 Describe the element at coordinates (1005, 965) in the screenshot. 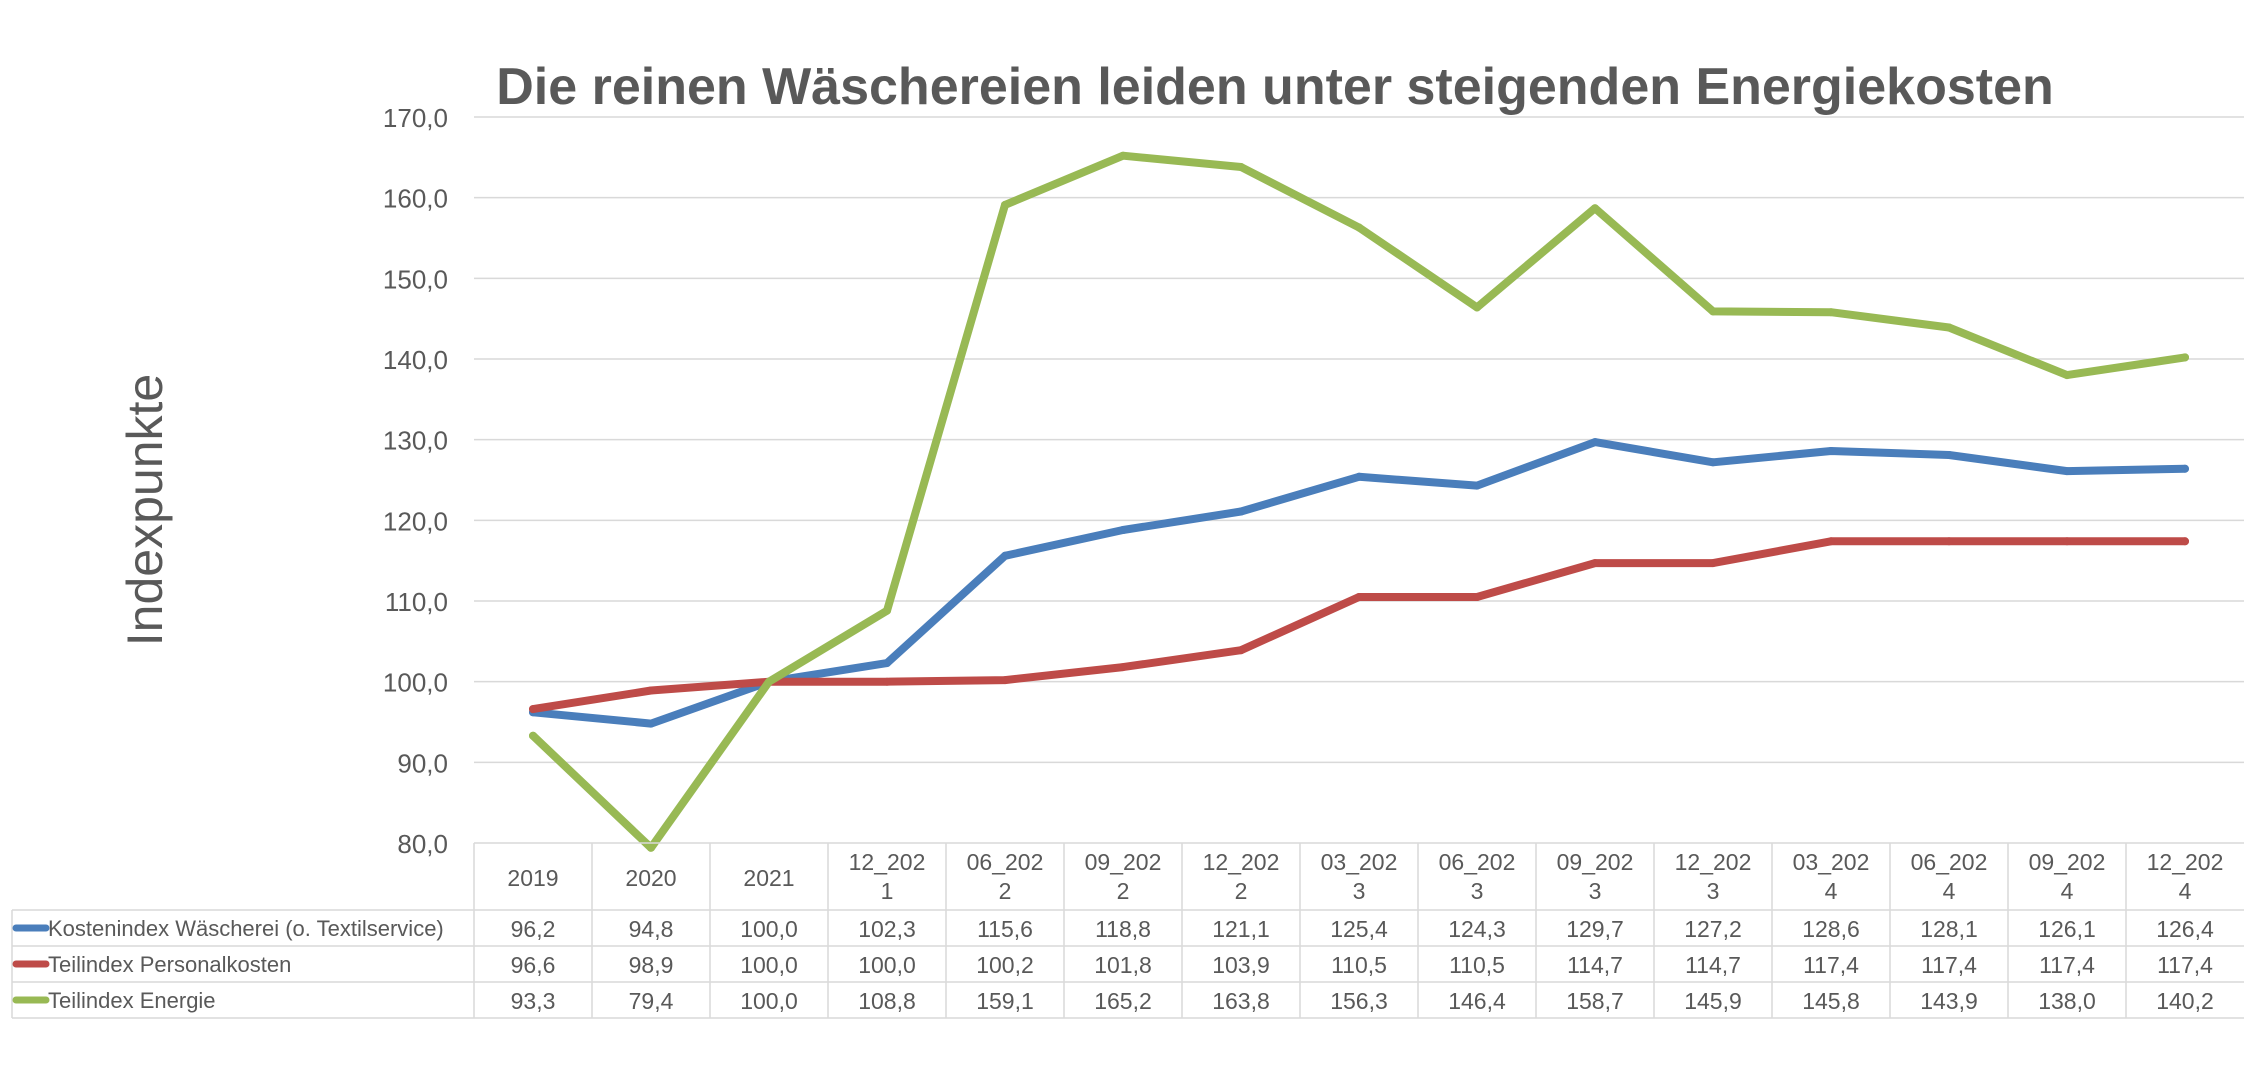

I see `data-label: 100,2` at that location.